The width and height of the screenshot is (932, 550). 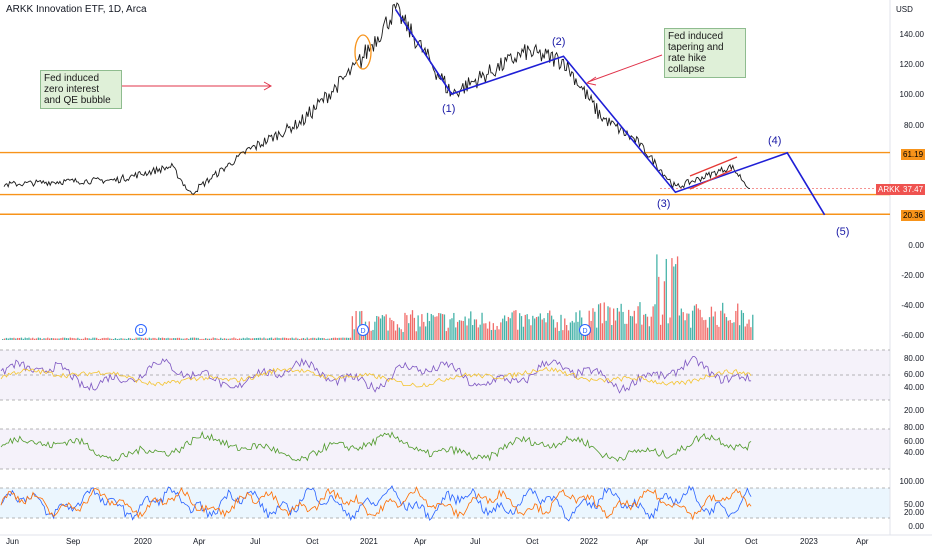 What do you see at coordinates (532, 541) in the screenshot?
I see `x-label: Oct` at bounding box center [532, 541].